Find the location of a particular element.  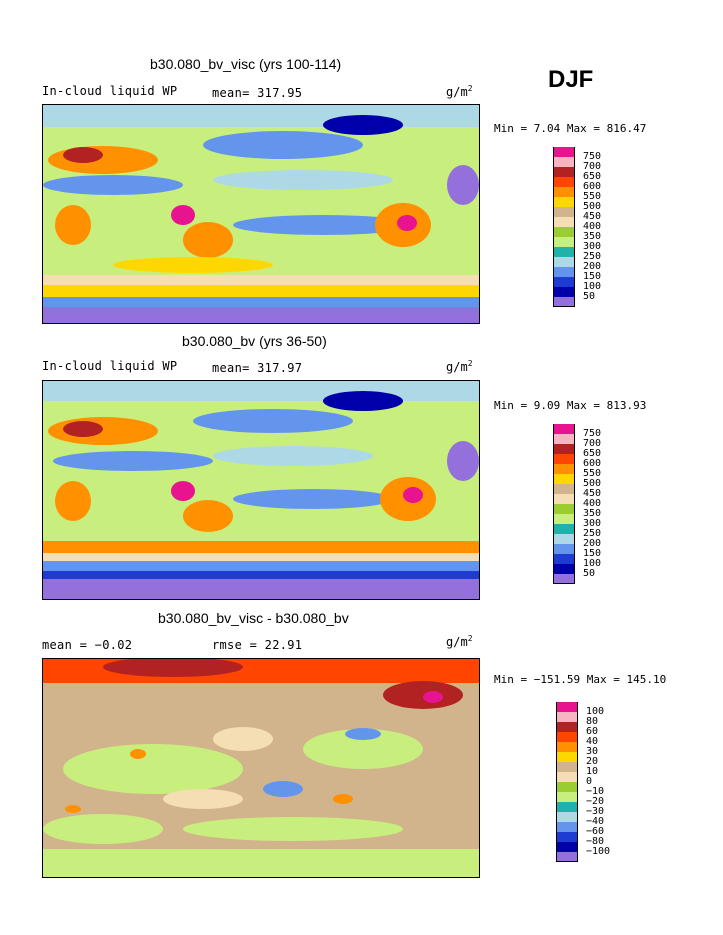

panel3-colorbar-label: 60 is located at coordinates (592, 731).